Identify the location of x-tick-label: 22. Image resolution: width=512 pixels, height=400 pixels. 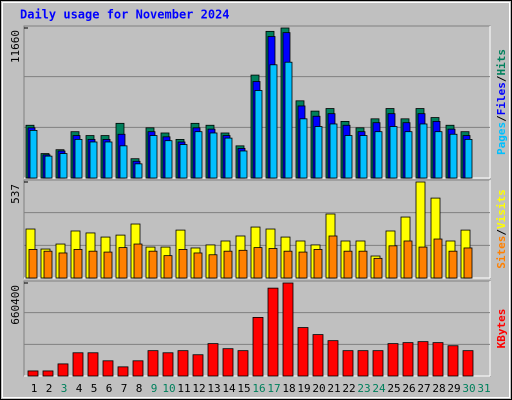
(348, 388).